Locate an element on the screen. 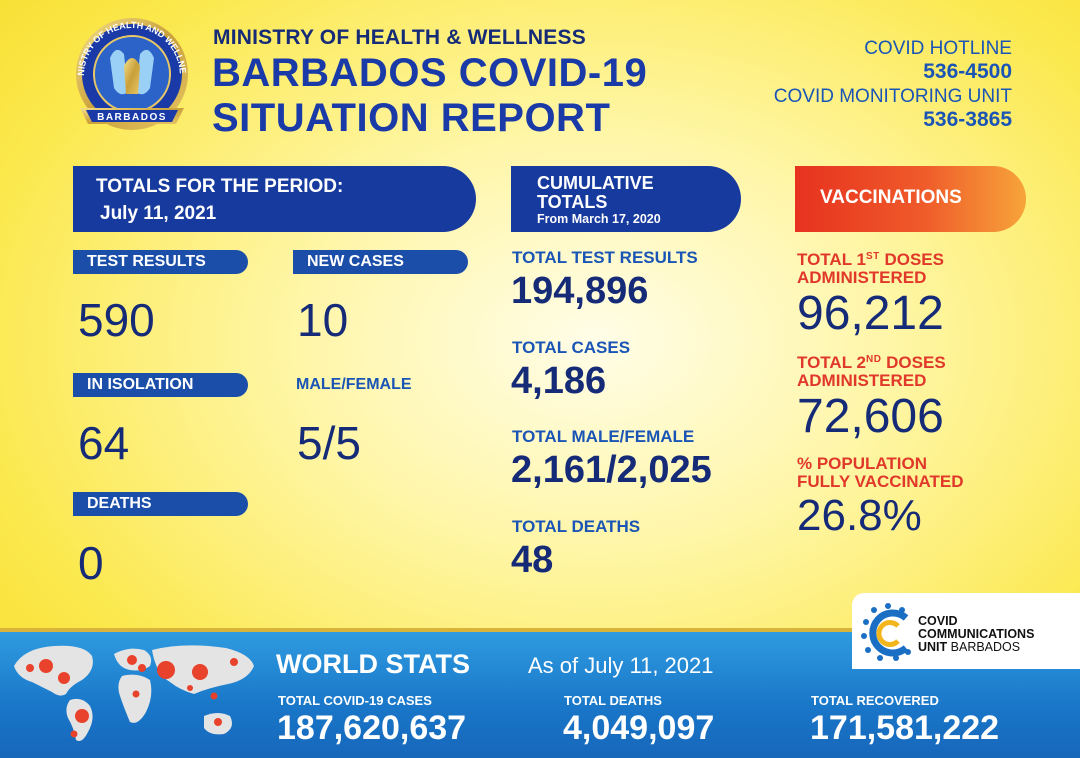  cumulative-banner-line1: CUMULATIVE is located at coordinates (595, 183).